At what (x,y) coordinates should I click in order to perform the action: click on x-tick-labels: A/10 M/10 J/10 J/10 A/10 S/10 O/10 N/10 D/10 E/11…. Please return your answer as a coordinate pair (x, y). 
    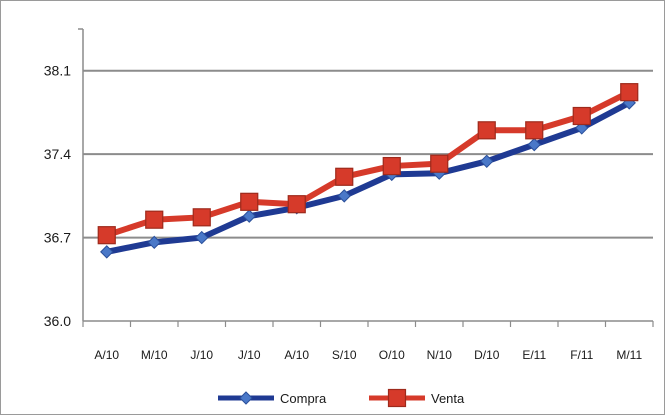
    Looking at the image, I should click on (368, 355).